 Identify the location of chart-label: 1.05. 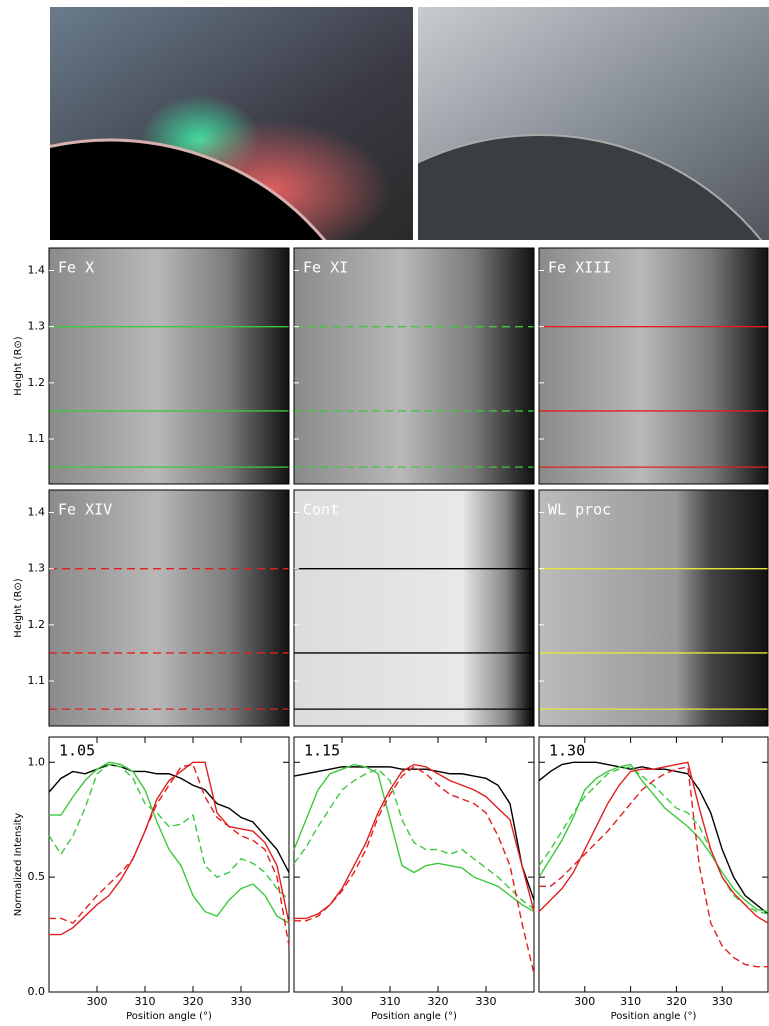
(77, 751).